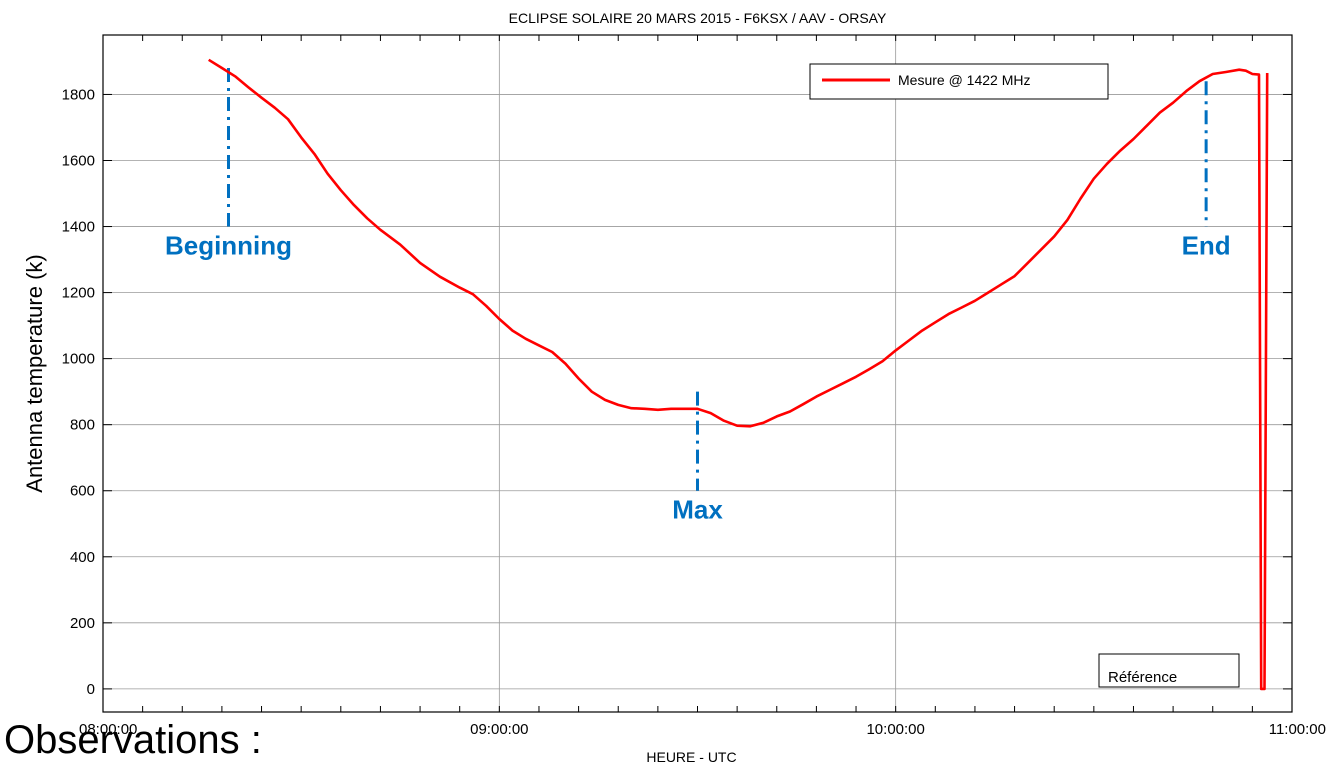  I want to click on y-tick-label: 1200, so click(78, 293).